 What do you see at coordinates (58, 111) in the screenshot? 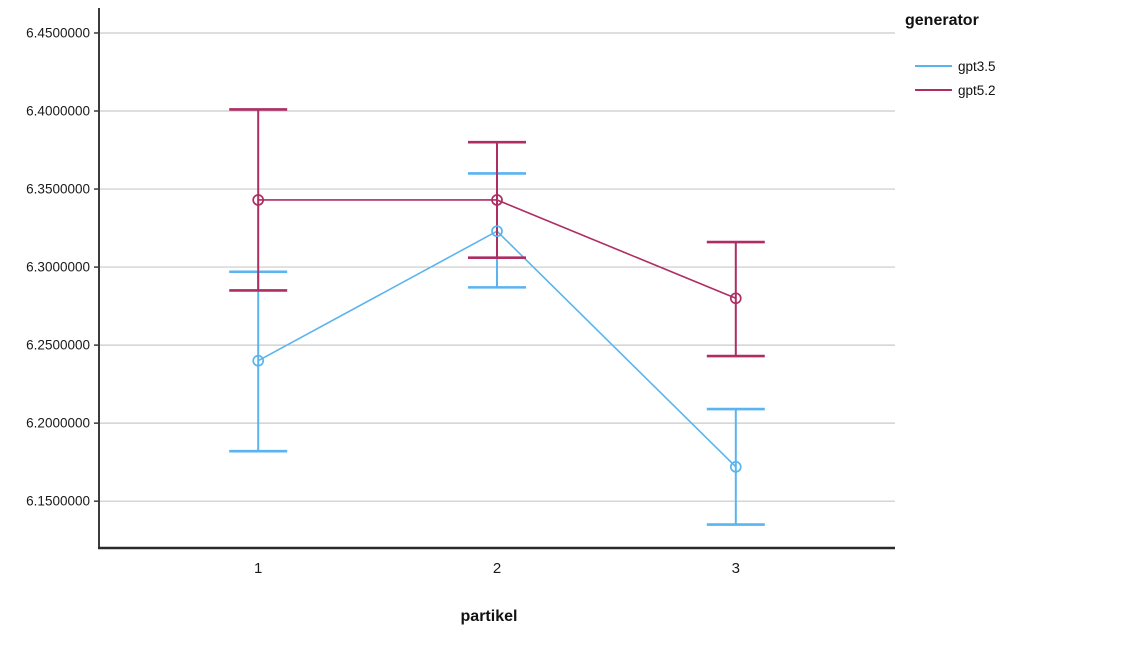
I see `y-tick-label: 6.4000000` at bounding box center [58, 111].